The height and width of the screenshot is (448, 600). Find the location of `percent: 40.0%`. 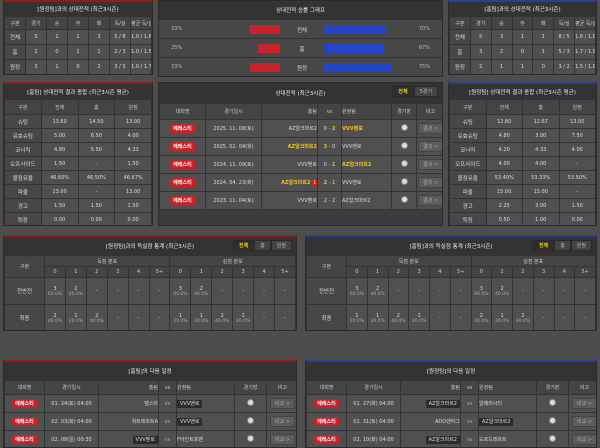

percent: 40.0% is located at coordinates (75, 294).